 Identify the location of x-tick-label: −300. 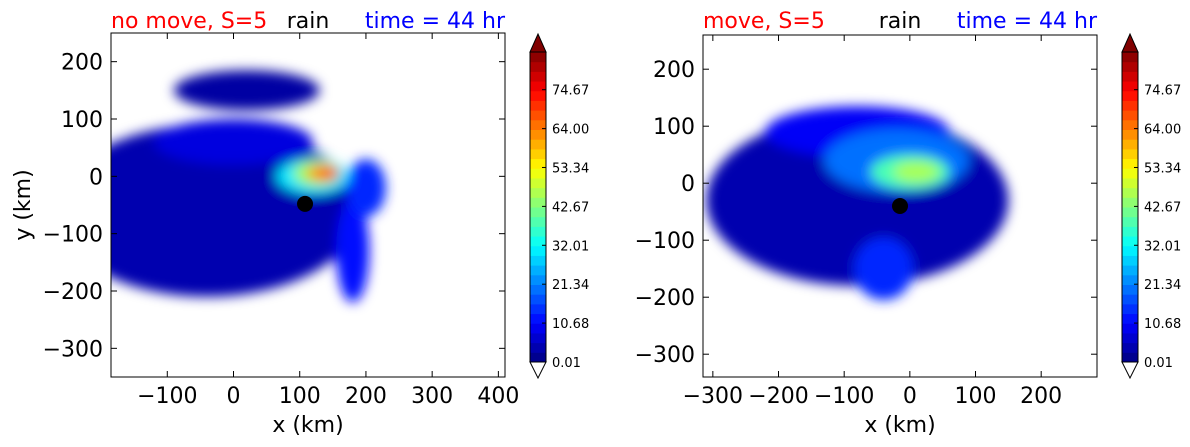
(713, 396).